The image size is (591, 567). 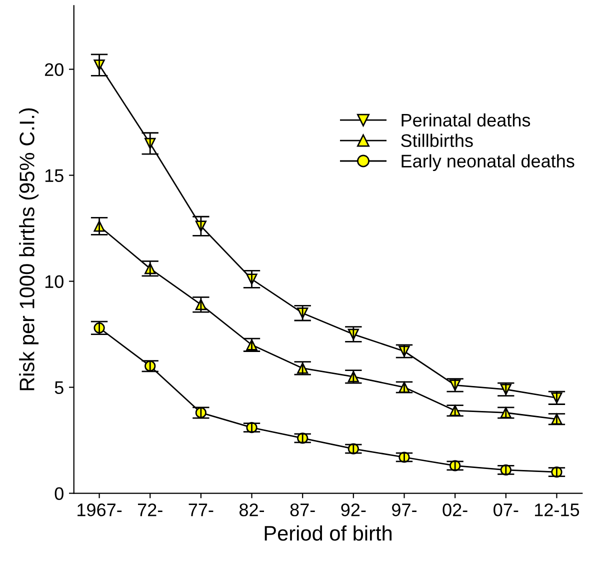 What do you see at coordinates (100, 509) in the screenshot?
I see `x-tick-label: 1967-` at bounding box center [100, 509].